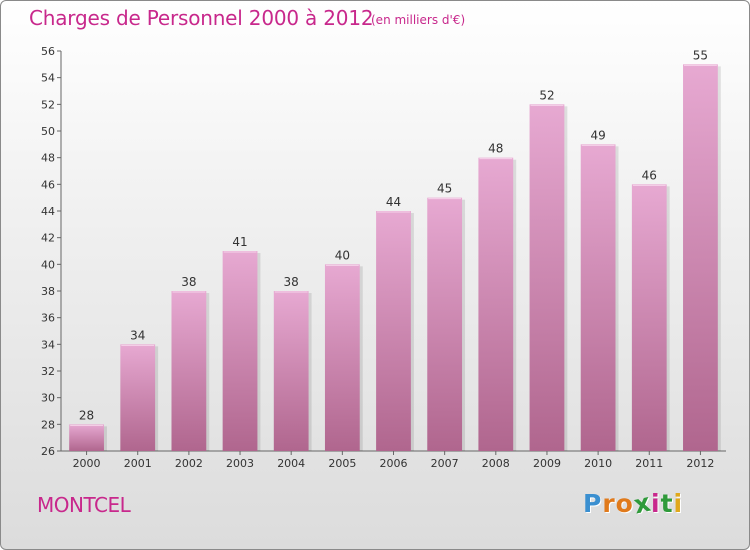 The height and width of the screenshot is (550, 750). What do you see at coordinates (593, 503) in the screenshot?
I see `logo-letter: P` at bounding box center [593, 503].